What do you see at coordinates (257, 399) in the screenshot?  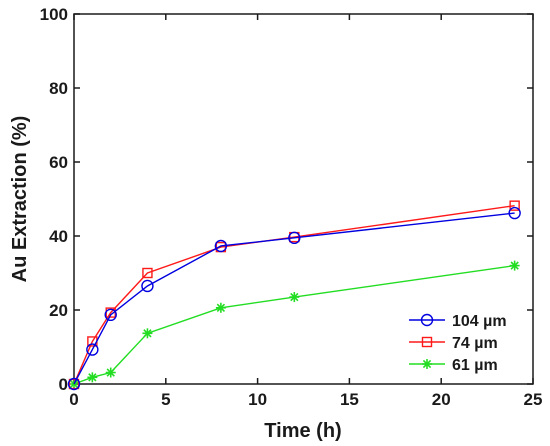 I see `x-tick-label: 10` at bounding box center [257, 399].